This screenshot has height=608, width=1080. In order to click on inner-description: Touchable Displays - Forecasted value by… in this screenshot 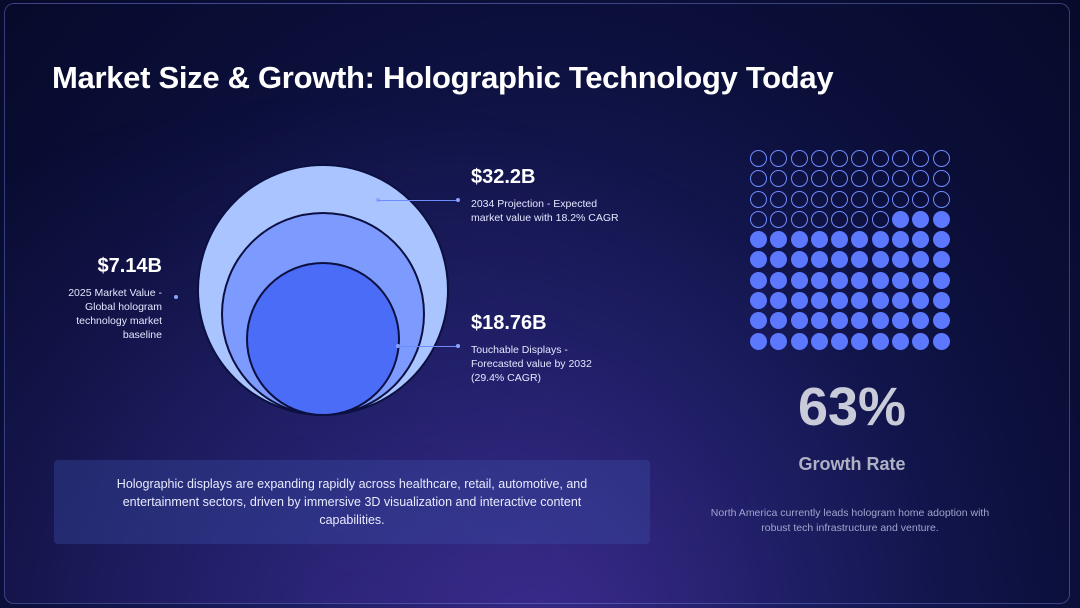, I will do `click(531, 364)`.